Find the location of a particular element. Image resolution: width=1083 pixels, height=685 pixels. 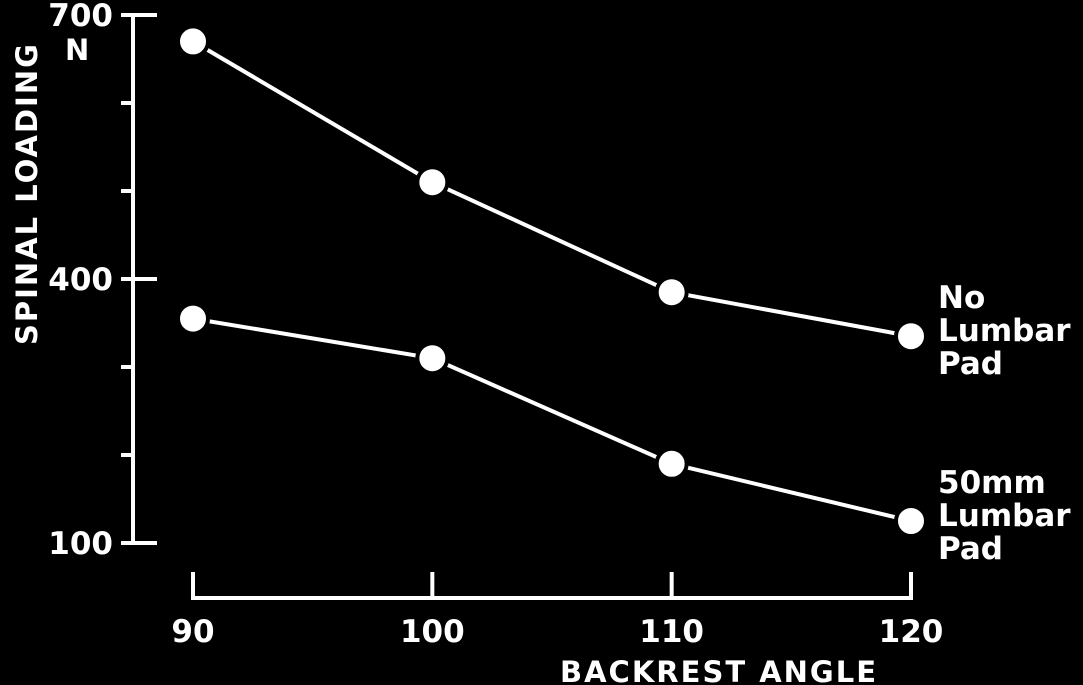

y-axis-label: SPINAL LOADING is located at coordinates (27, 193).